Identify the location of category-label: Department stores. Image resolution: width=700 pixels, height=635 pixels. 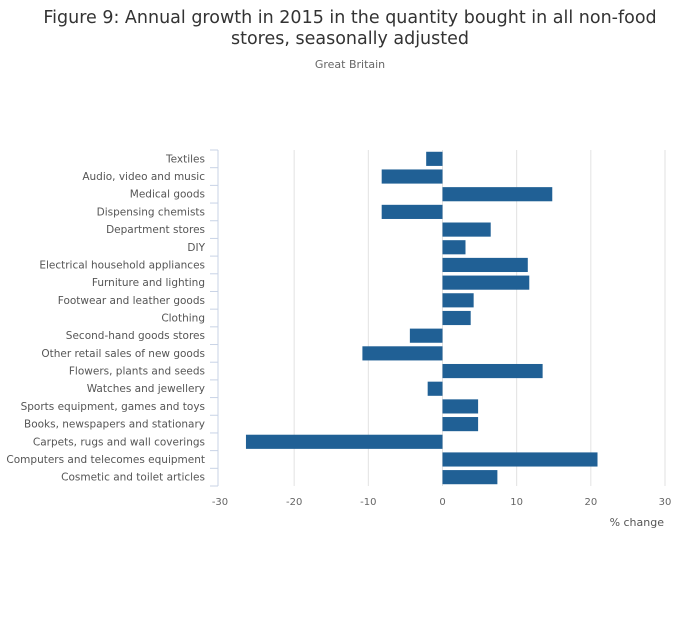
(155, 230).